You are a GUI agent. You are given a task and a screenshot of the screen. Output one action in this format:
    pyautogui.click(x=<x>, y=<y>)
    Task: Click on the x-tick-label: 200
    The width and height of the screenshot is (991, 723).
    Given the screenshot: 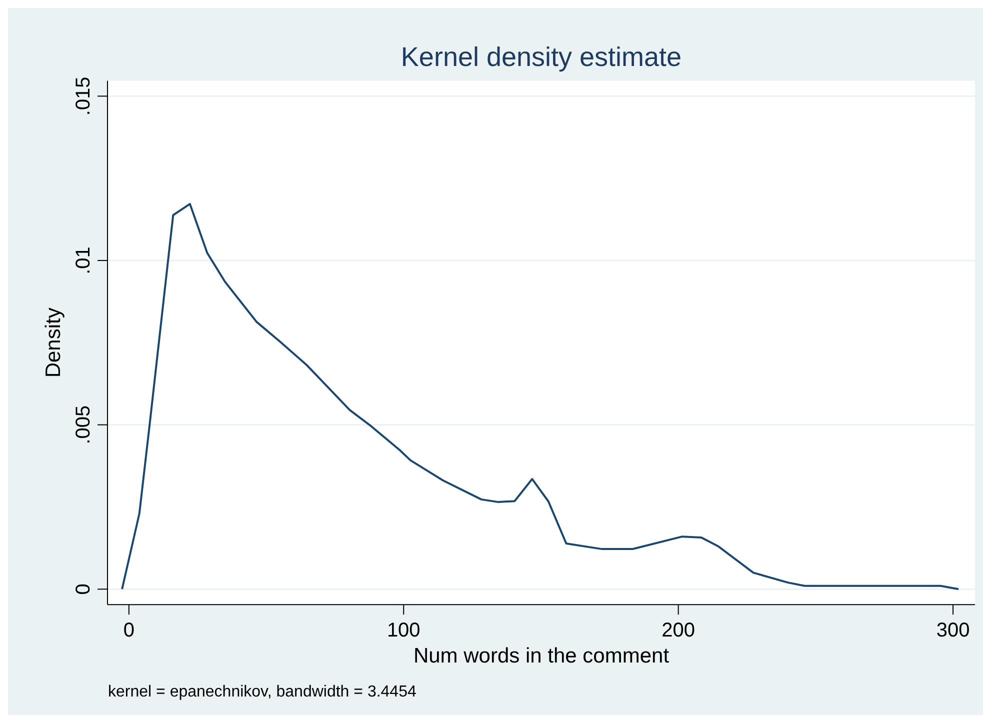 What is the action you would take?
    pyautogui.click(x=679, y=631)
    